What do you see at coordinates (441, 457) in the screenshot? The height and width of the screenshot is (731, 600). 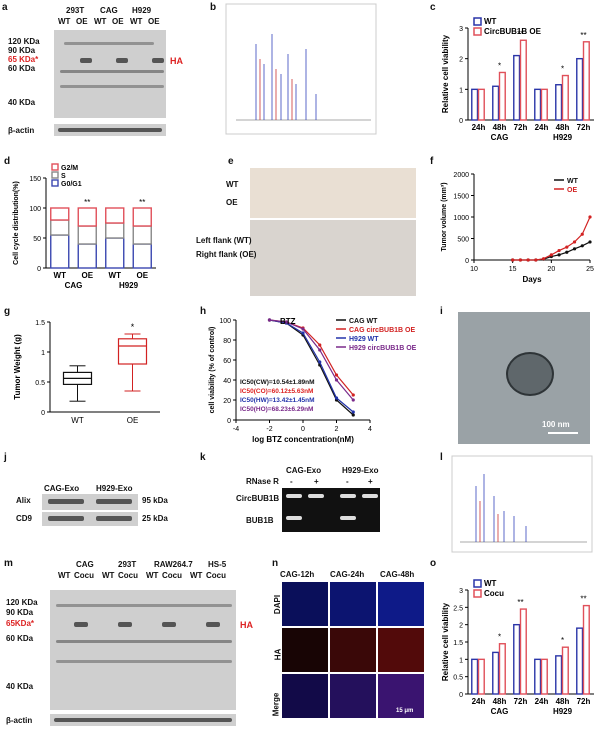 I see `panel-label-l: l` at bounding box center [441, 457].